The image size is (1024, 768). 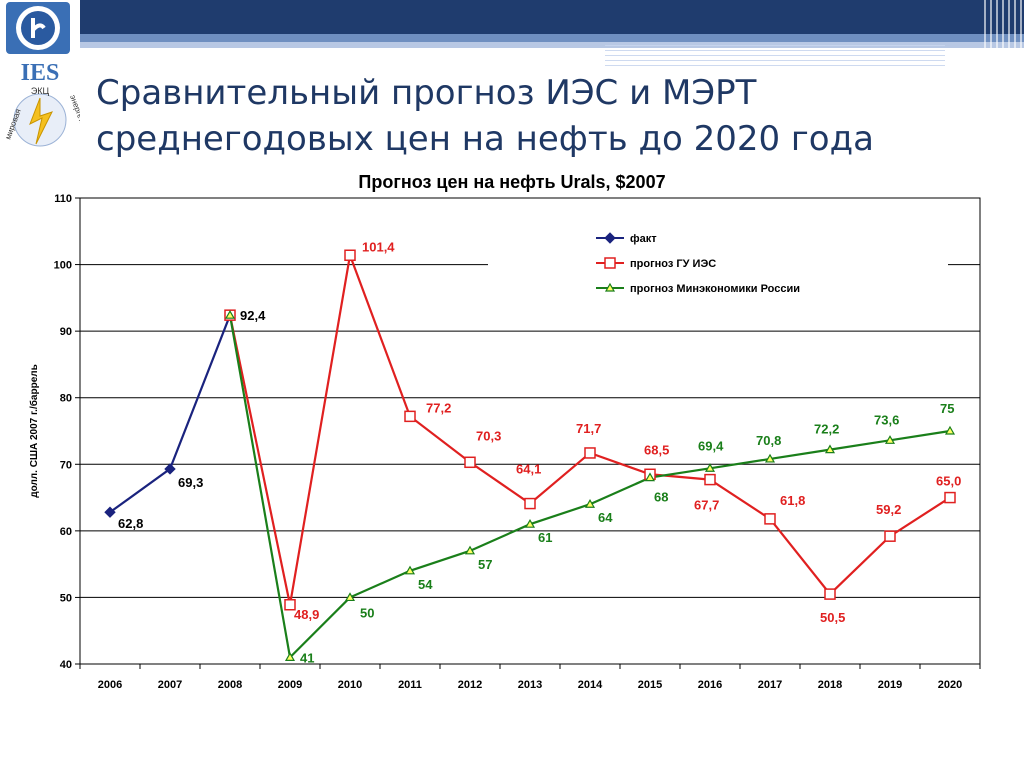 What do you see at coordinates (661, 497) in the screenshot?
I see `data-label: 68` at bounding box center [661, 497].